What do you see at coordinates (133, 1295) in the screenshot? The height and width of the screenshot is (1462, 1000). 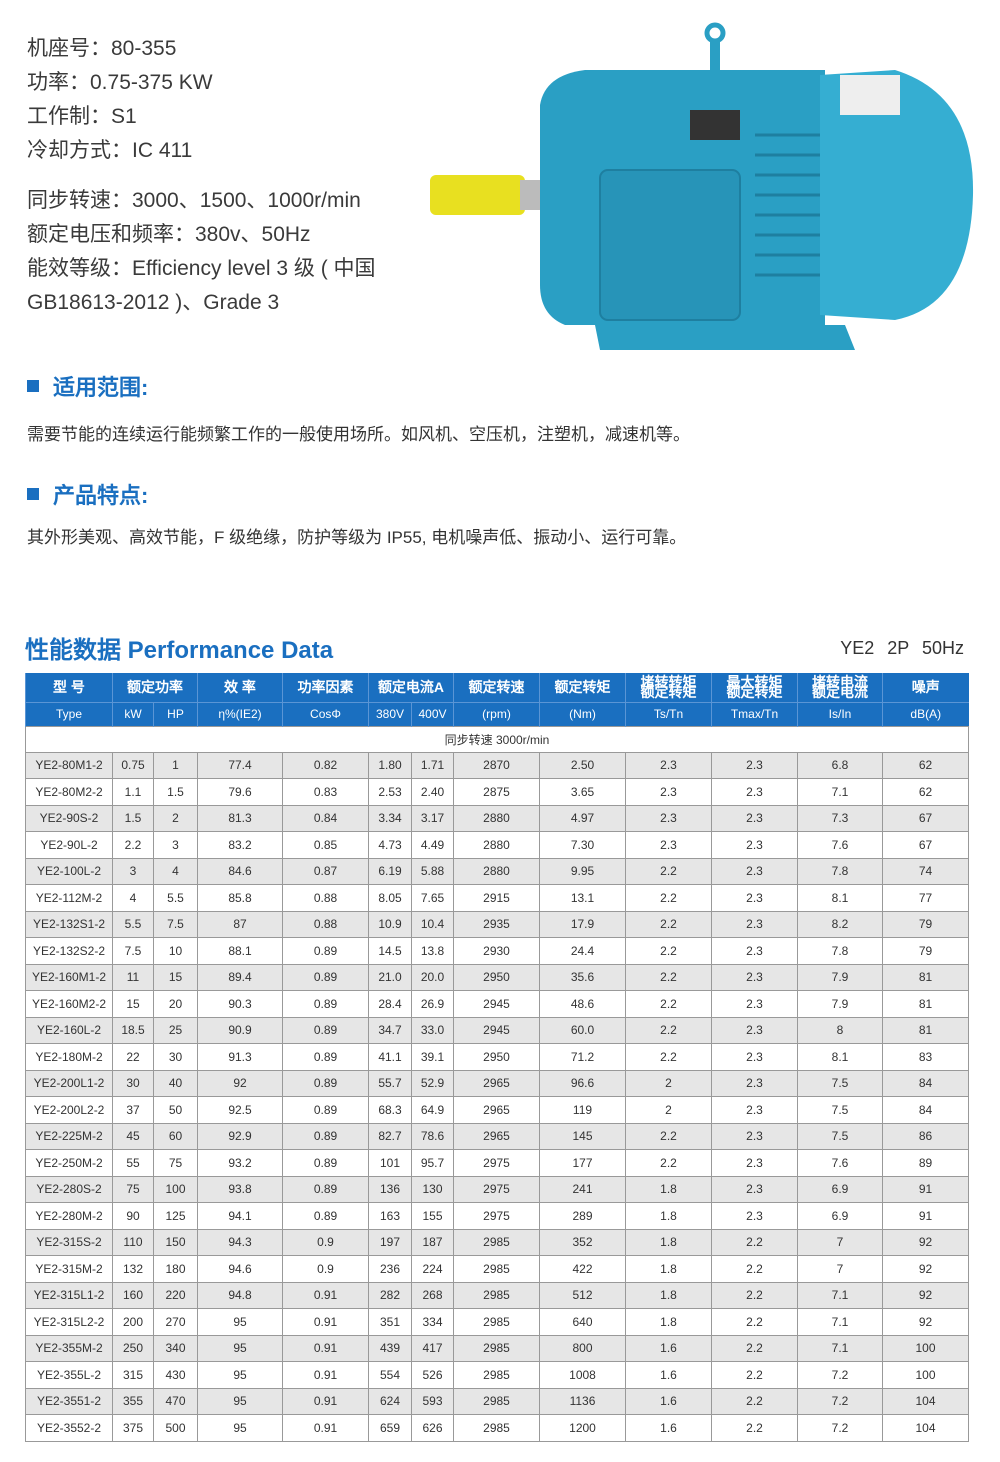 I see `value-cell: 160` at bounding box center [133, 1295].